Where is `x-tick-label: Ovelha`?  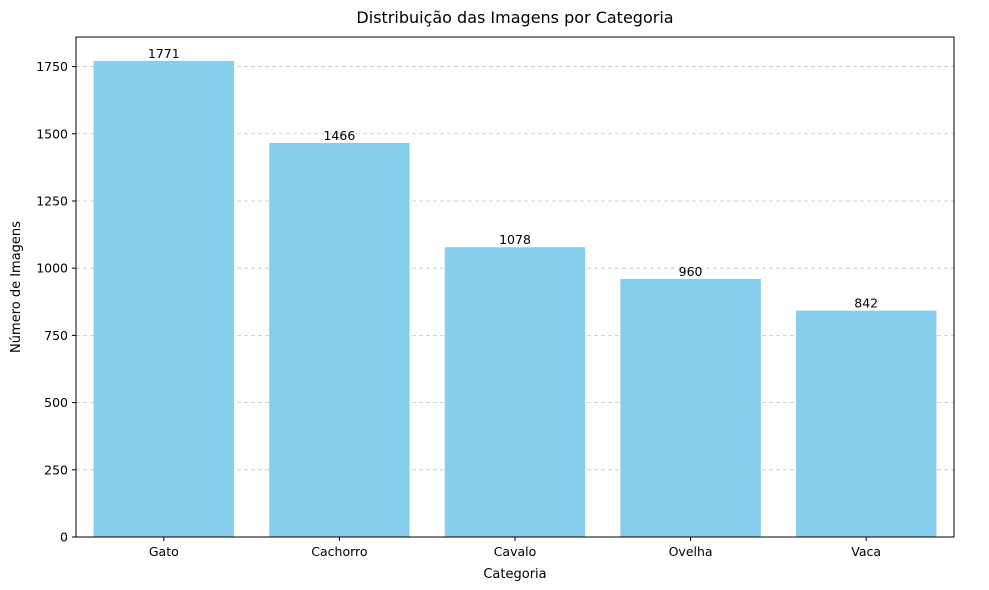
x-tick-label: Ovelha is located at coordinates (691, 551).